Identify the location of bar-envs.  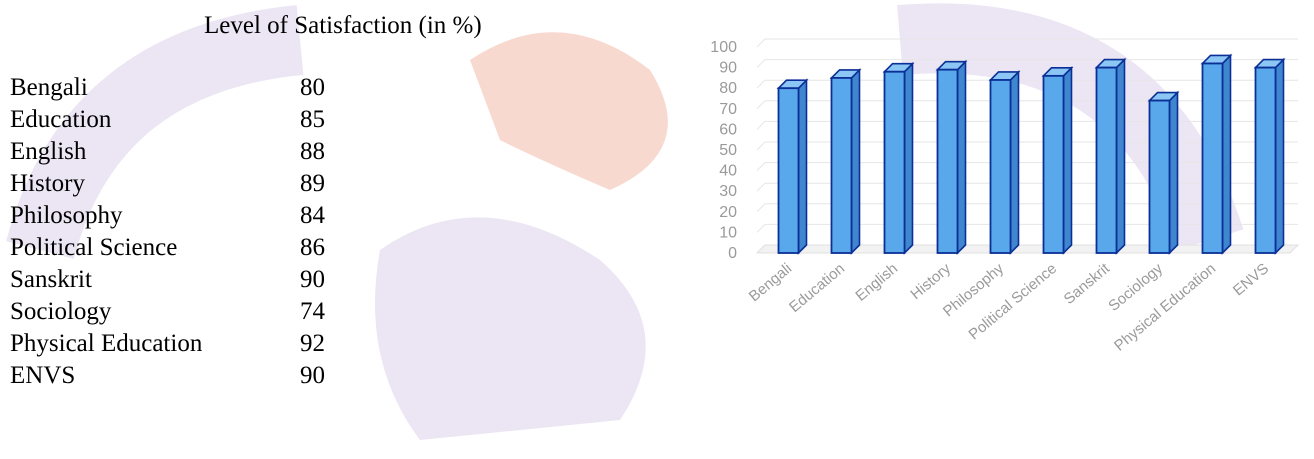
(1269, 156).